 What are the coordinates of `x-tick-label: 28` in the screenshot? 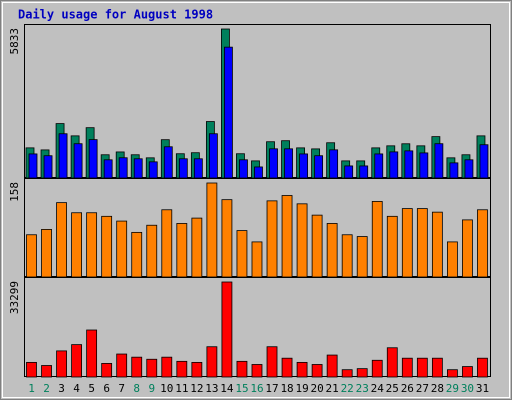 It's located at (437, 388).